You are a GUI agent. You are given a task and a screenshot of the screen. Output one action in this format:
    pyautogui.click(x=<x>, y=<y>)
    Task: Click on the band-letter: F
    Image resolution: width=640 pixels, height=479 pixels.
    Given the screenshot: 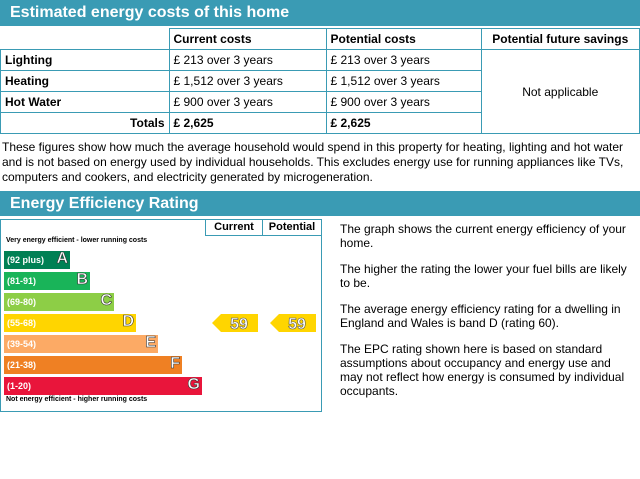 What is the action you would take?
    pyautogui.click(x=175, y=364)
    